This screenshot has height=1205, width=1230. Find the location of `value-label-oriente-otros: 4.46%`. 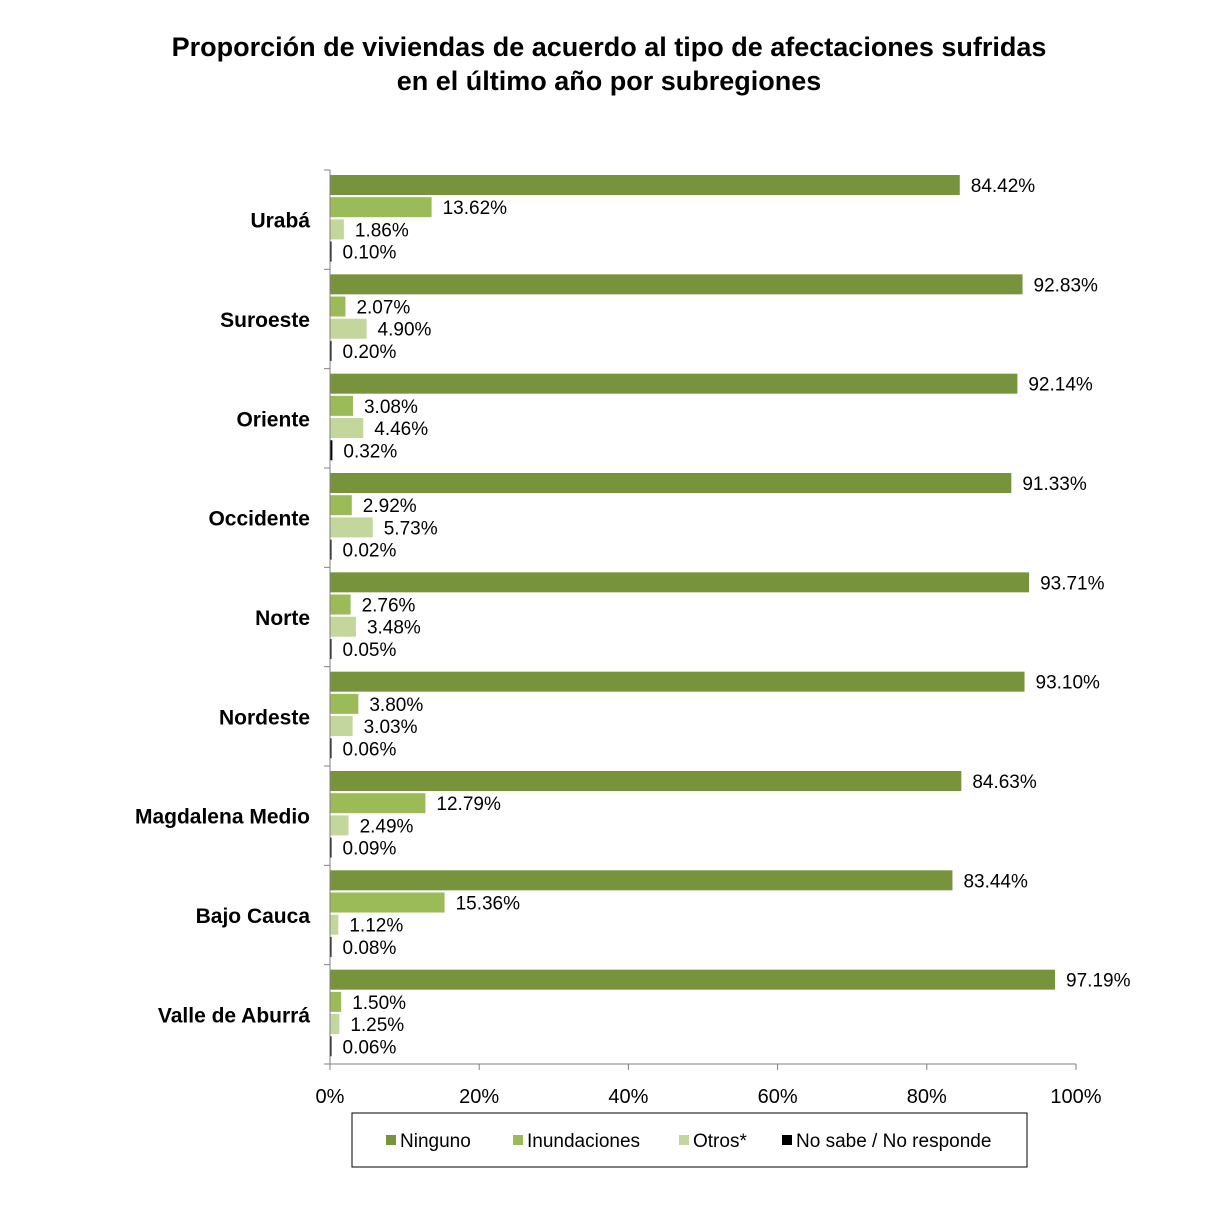

value-label-oriente-otros: 4.46% is located at coordinates (401, 429).